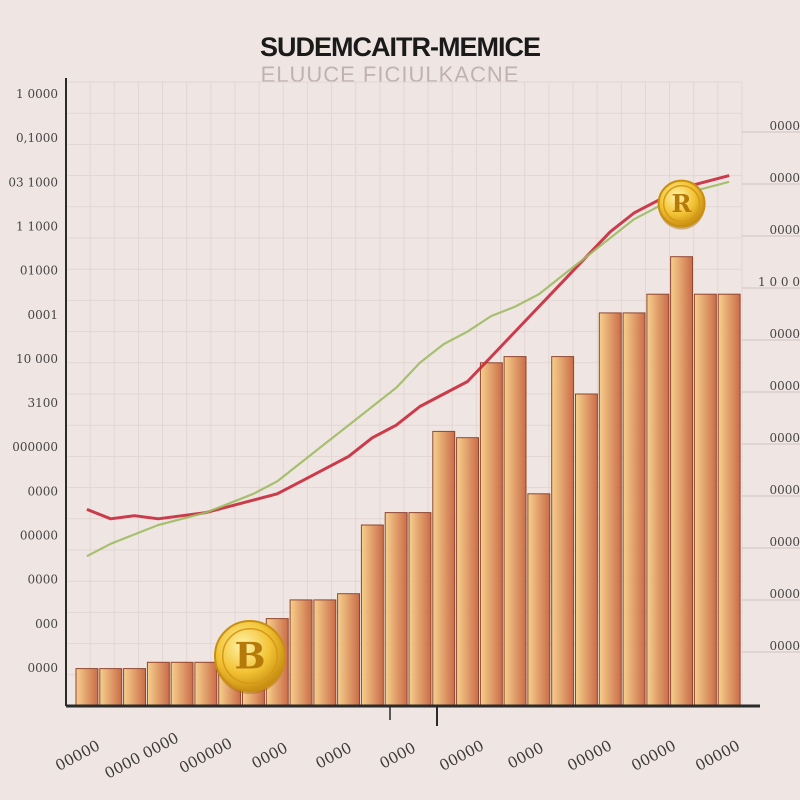 Image resolution: width=800 pixels, height=800 pixels. What do you see at coordinates (39, 536) in the screenshot?
I see `y-tick-label: 00000` at bounding box center [39, 536].